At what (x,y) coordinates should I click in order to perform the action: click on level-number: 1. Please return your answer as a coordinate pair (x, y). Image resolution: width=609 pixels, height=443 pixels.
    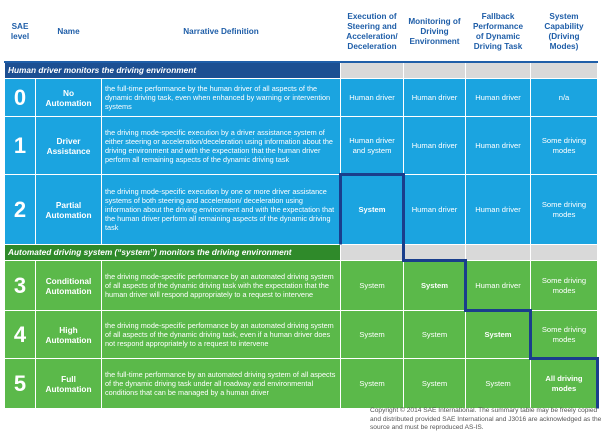
    Looking at the image, I should click on (20, 145).